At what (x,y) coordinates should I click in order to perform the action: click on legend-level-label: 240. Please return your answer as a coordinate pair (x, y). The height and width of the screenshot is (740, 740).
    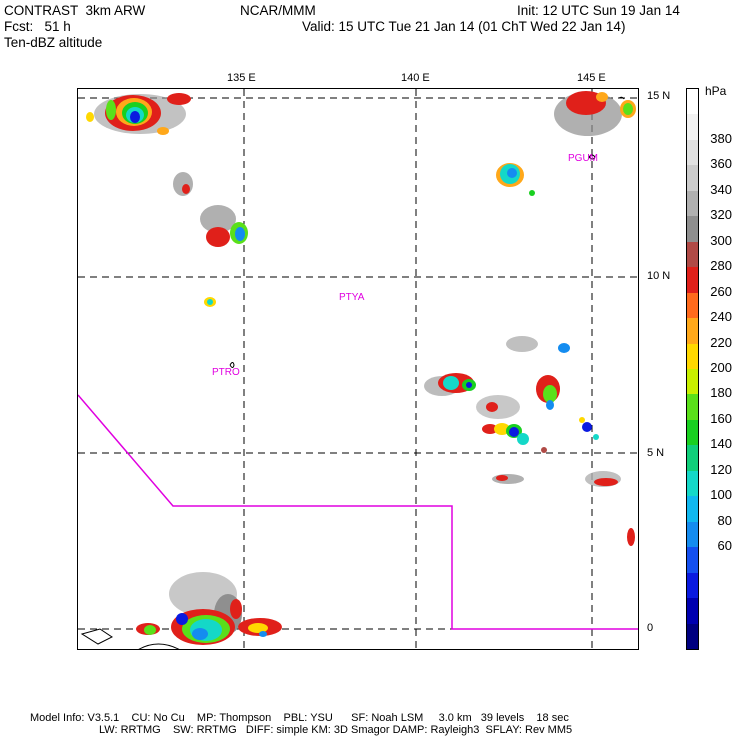
    Looking at the image, I should click on (721, 317).